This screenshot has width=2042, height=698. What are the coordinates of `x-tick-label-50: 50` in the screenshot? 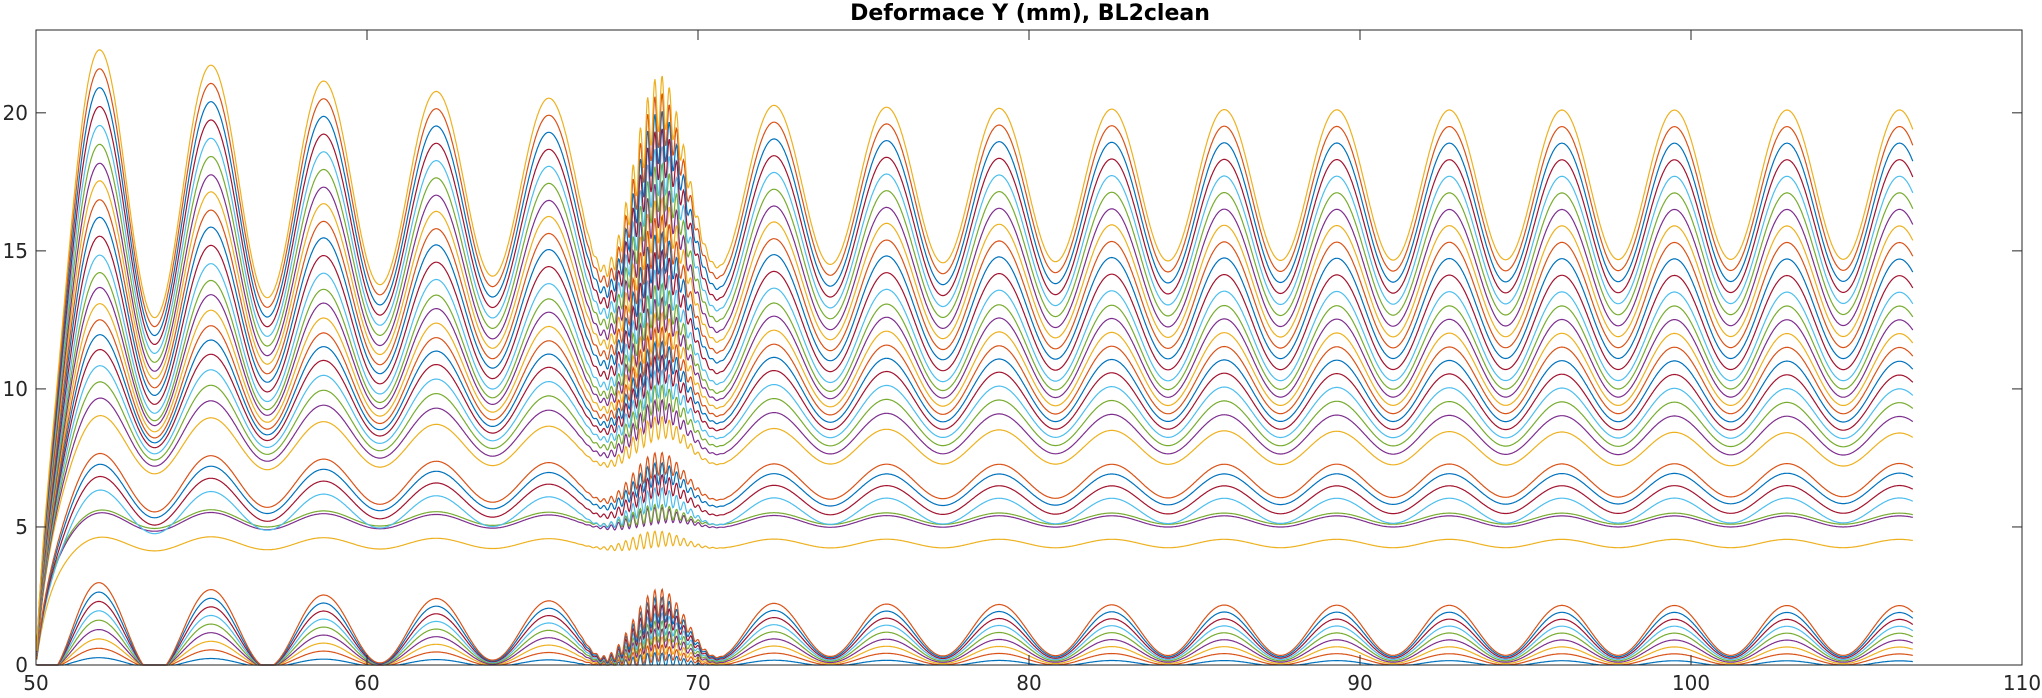 It's located at (35, 683).